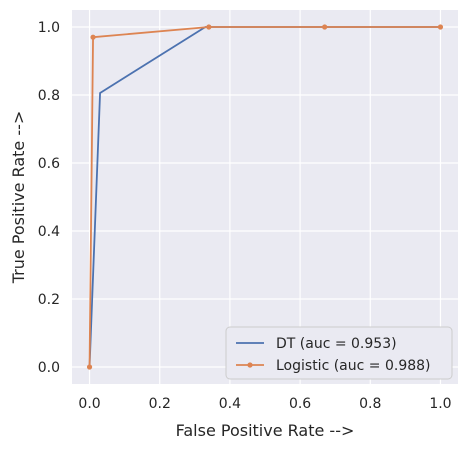  I want to click on y-tick-labels: 0.0 0.2 0.4 0.6 0.8 1.0, so click(49, 198).